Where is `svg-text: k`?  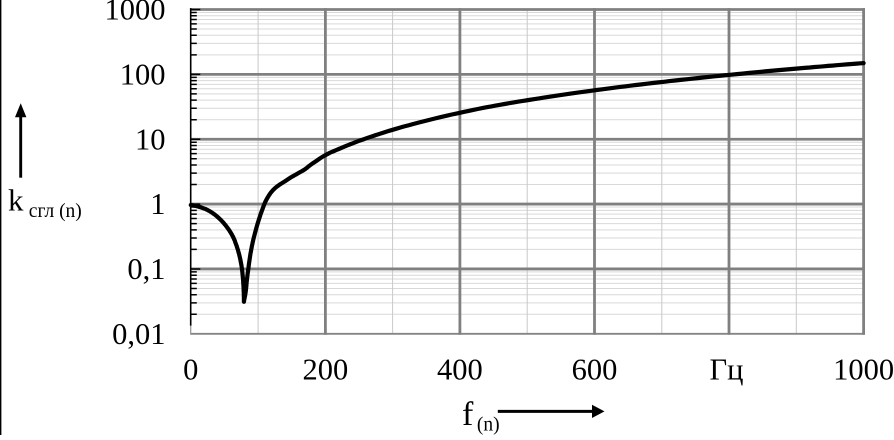 svg-text: k is located at coordinates (16, 200).